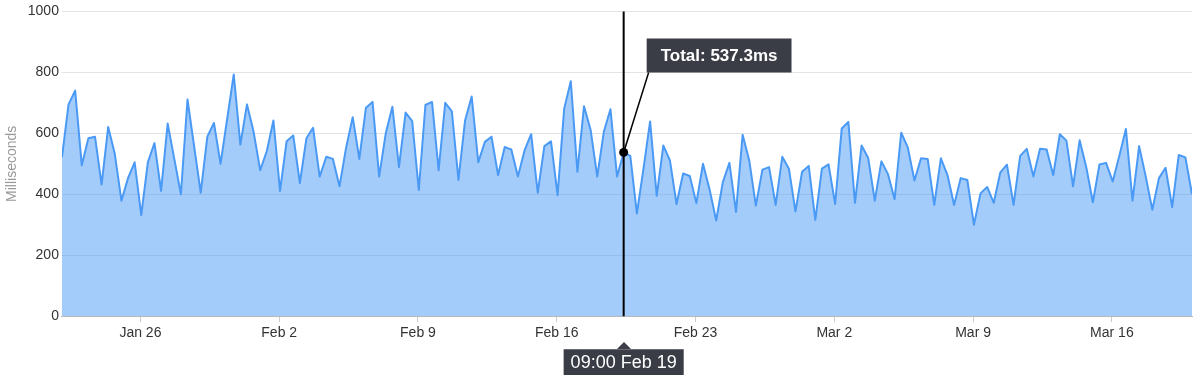  What do you see at coordinates (556, 332) in the screenshot?
I see `x-tick-label: Feb 16` at bounding box center [556, 332].